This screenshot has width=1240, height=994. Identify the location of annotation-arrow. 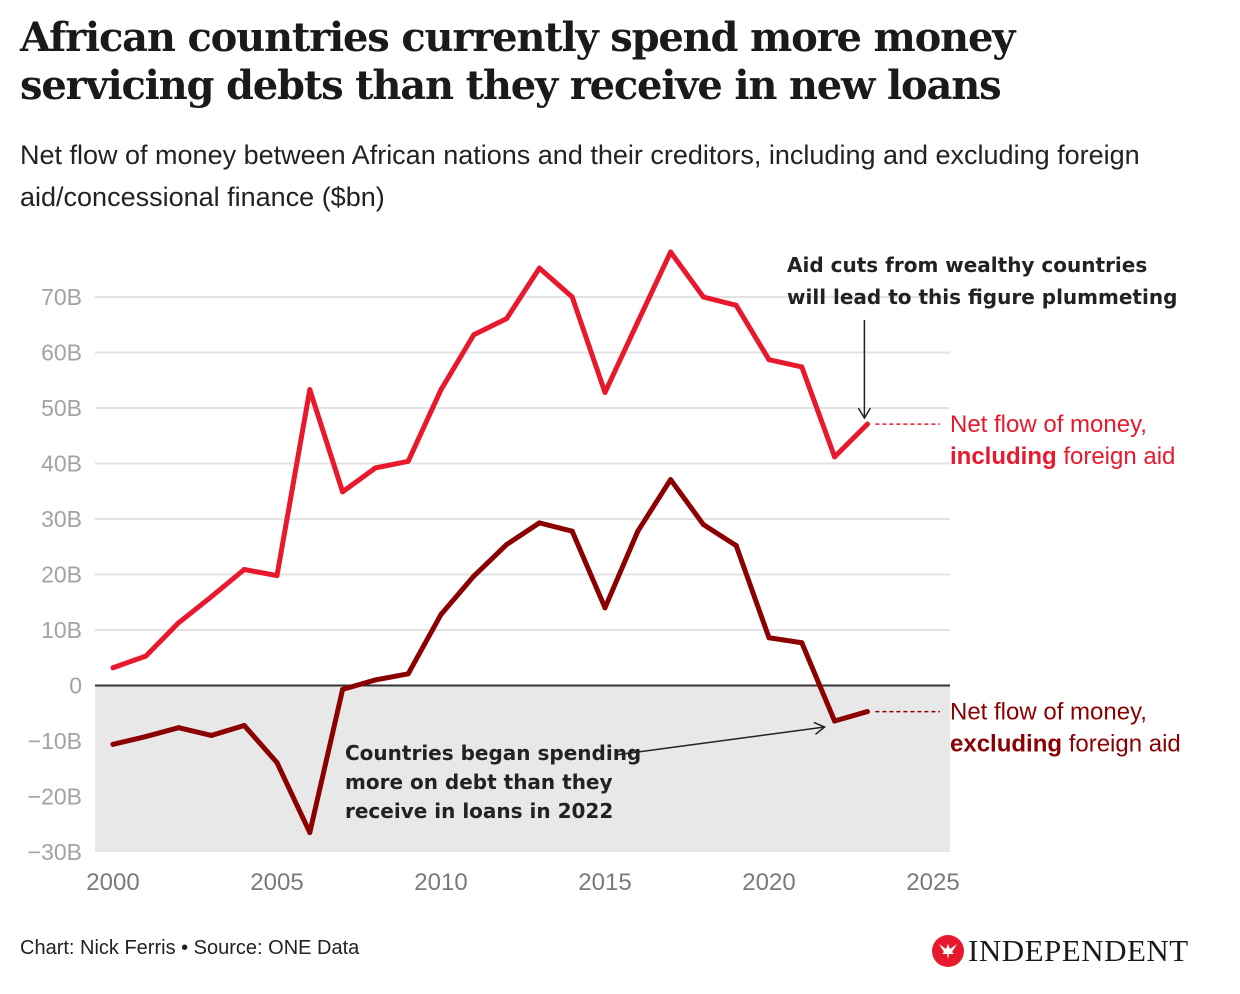
(720, 738).